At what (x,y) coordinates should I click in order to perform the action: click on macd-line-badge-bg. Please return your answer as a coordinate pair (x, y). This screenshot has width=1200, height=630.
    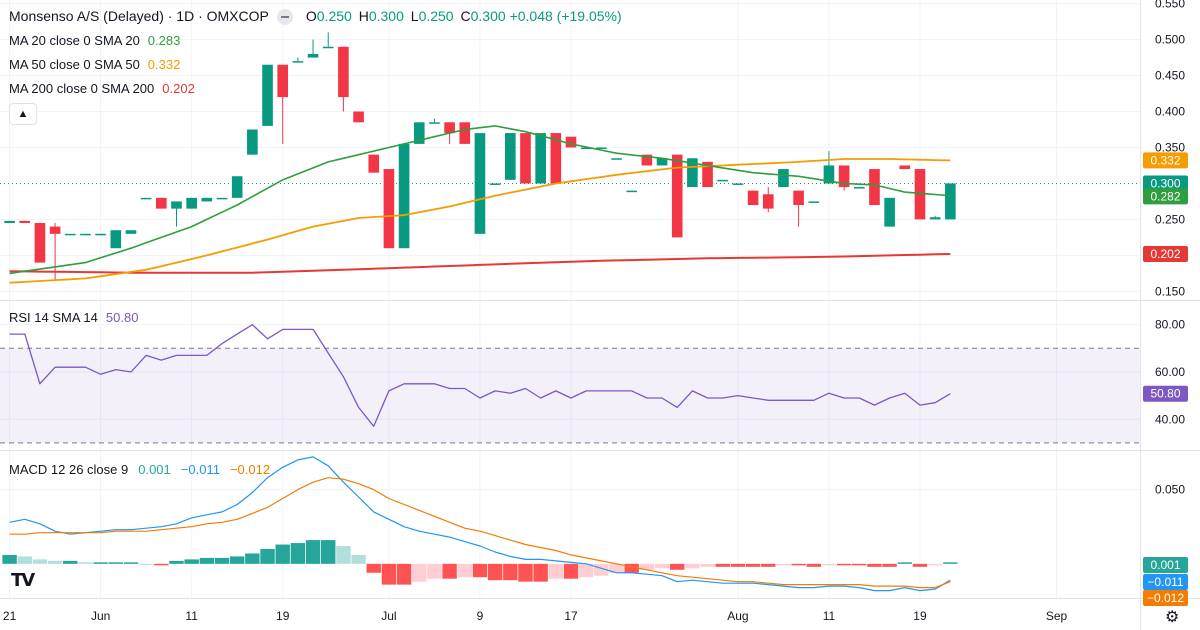
    Looking at the image, I should click on (1165, 582).